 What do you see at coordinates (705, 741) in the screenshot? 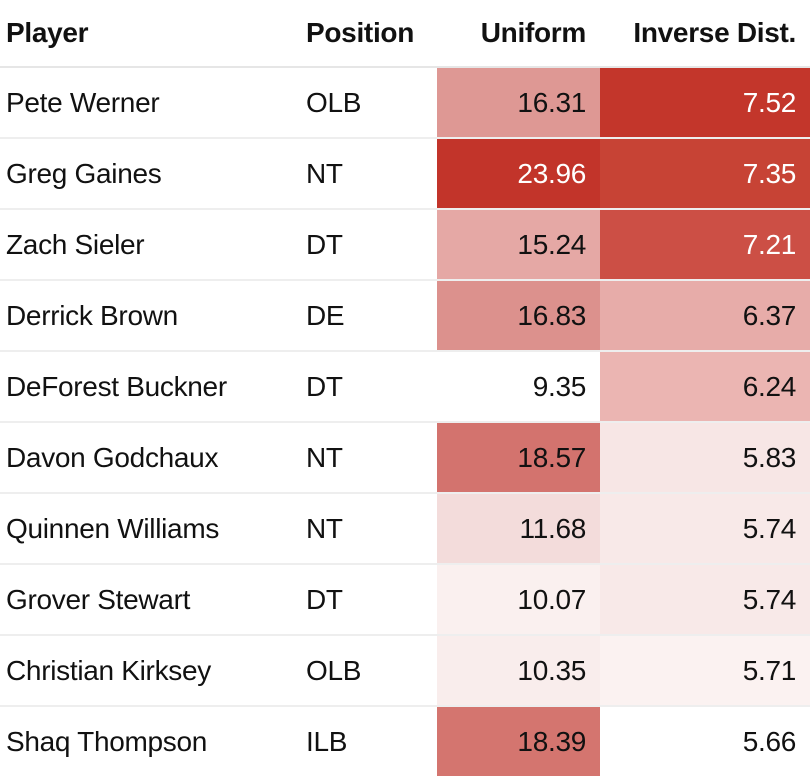
I see `inverse-dist-cell: 5.66` at bounding box center [705, 741].